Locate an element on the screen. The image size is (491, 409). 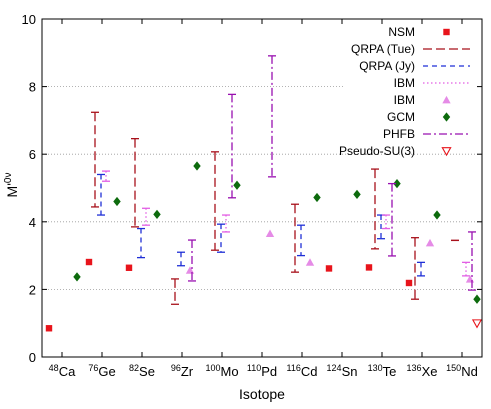
x-tick-label-ge: 76Ge is located at coordinates (101, 371).